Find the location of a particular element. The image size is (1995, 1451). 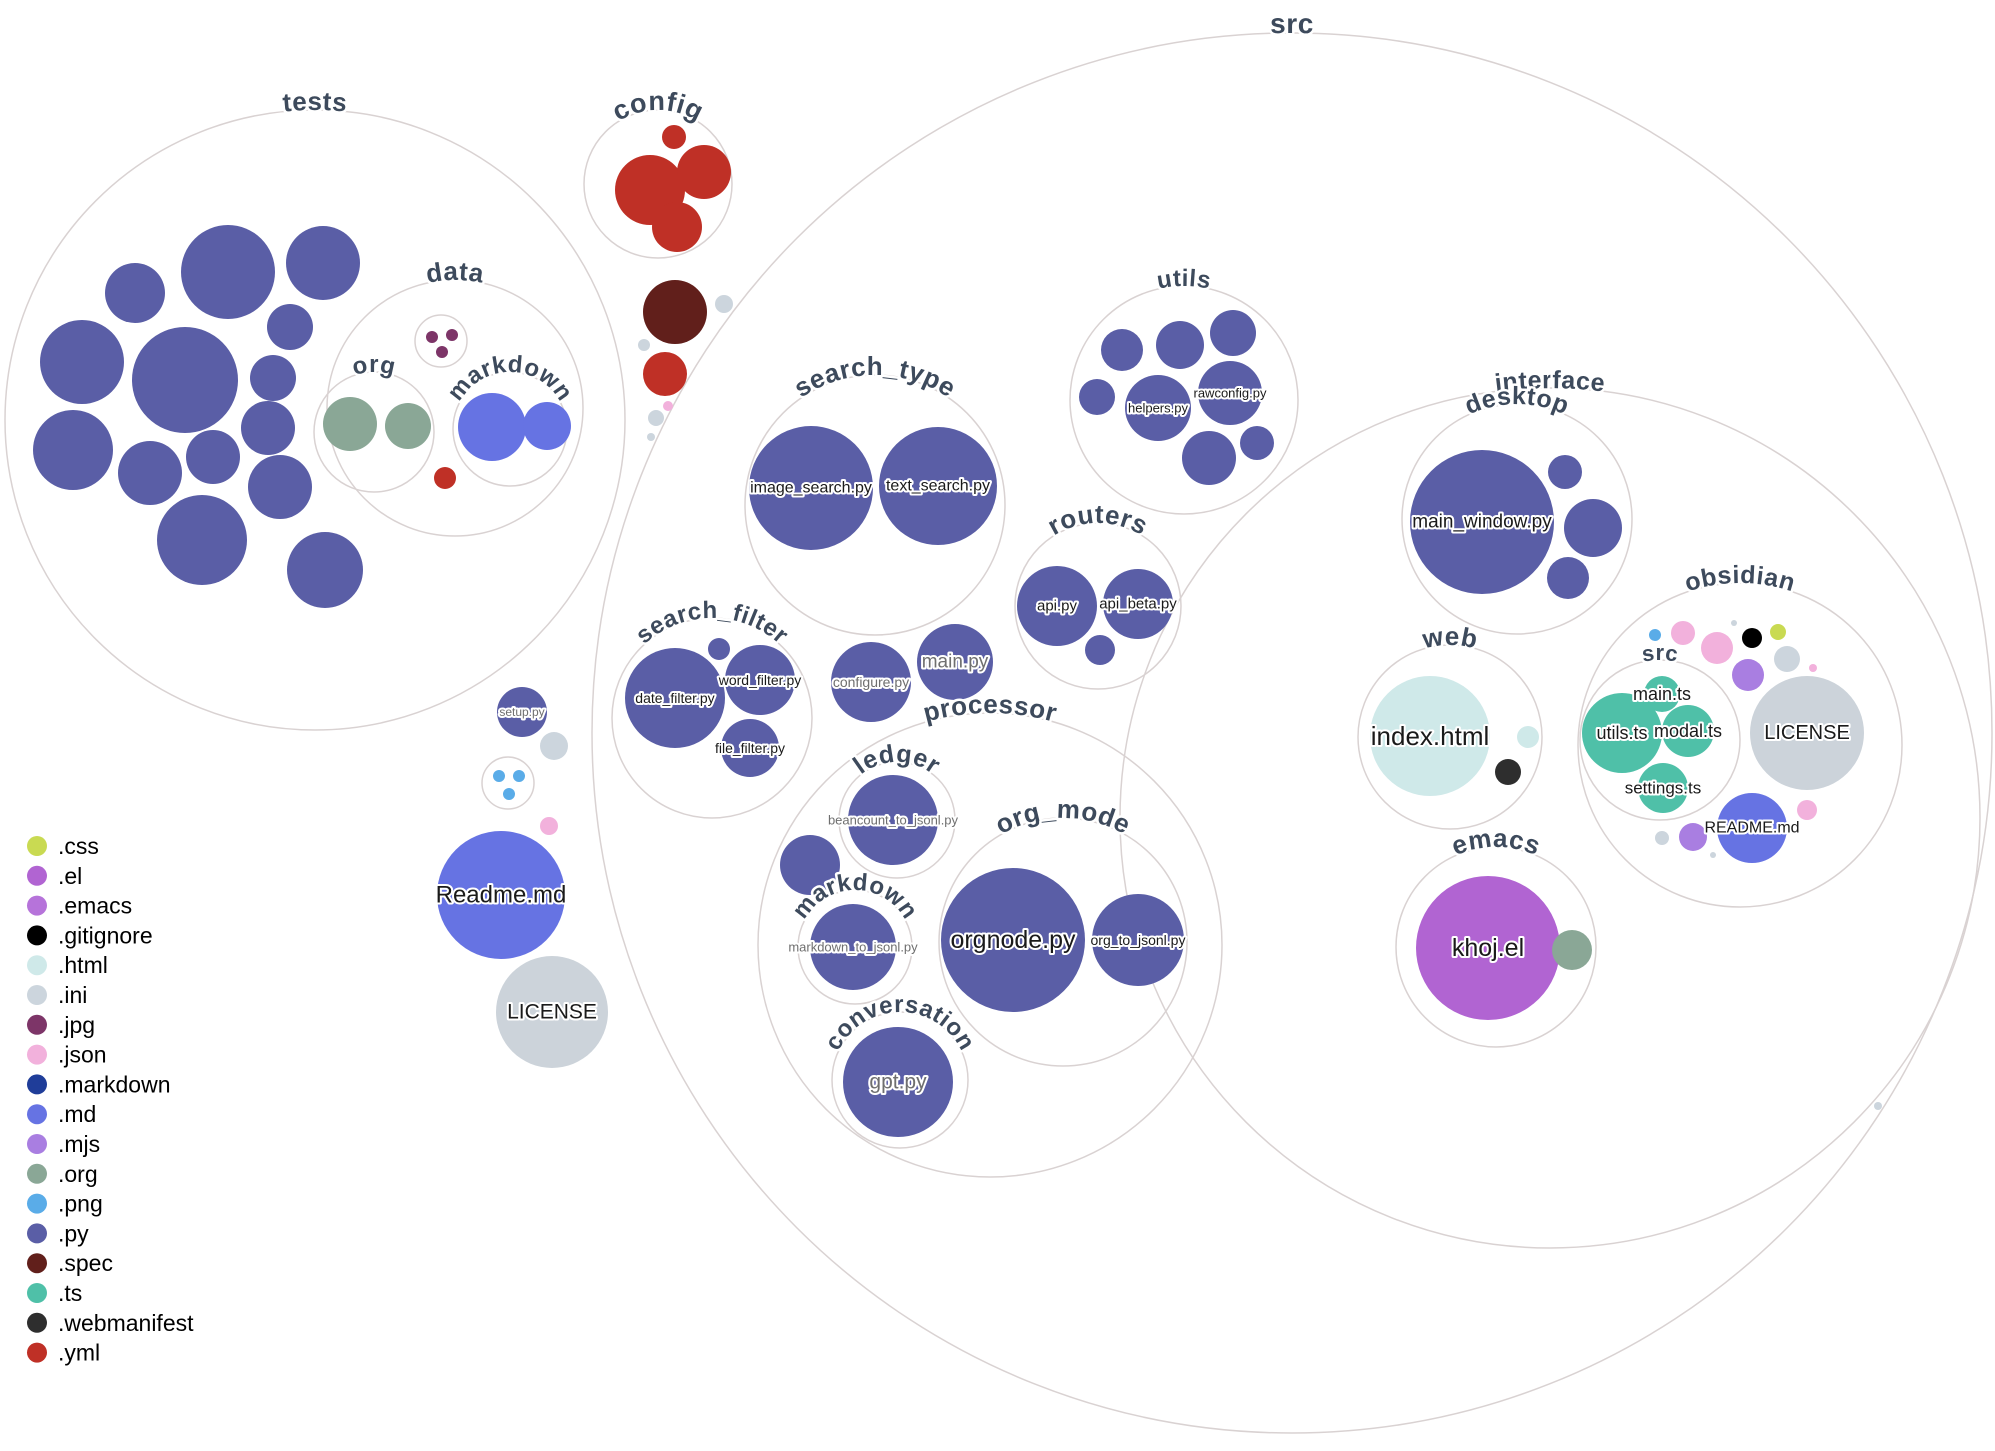

dir-circle-conversation is located at coordinates (900, 1080).